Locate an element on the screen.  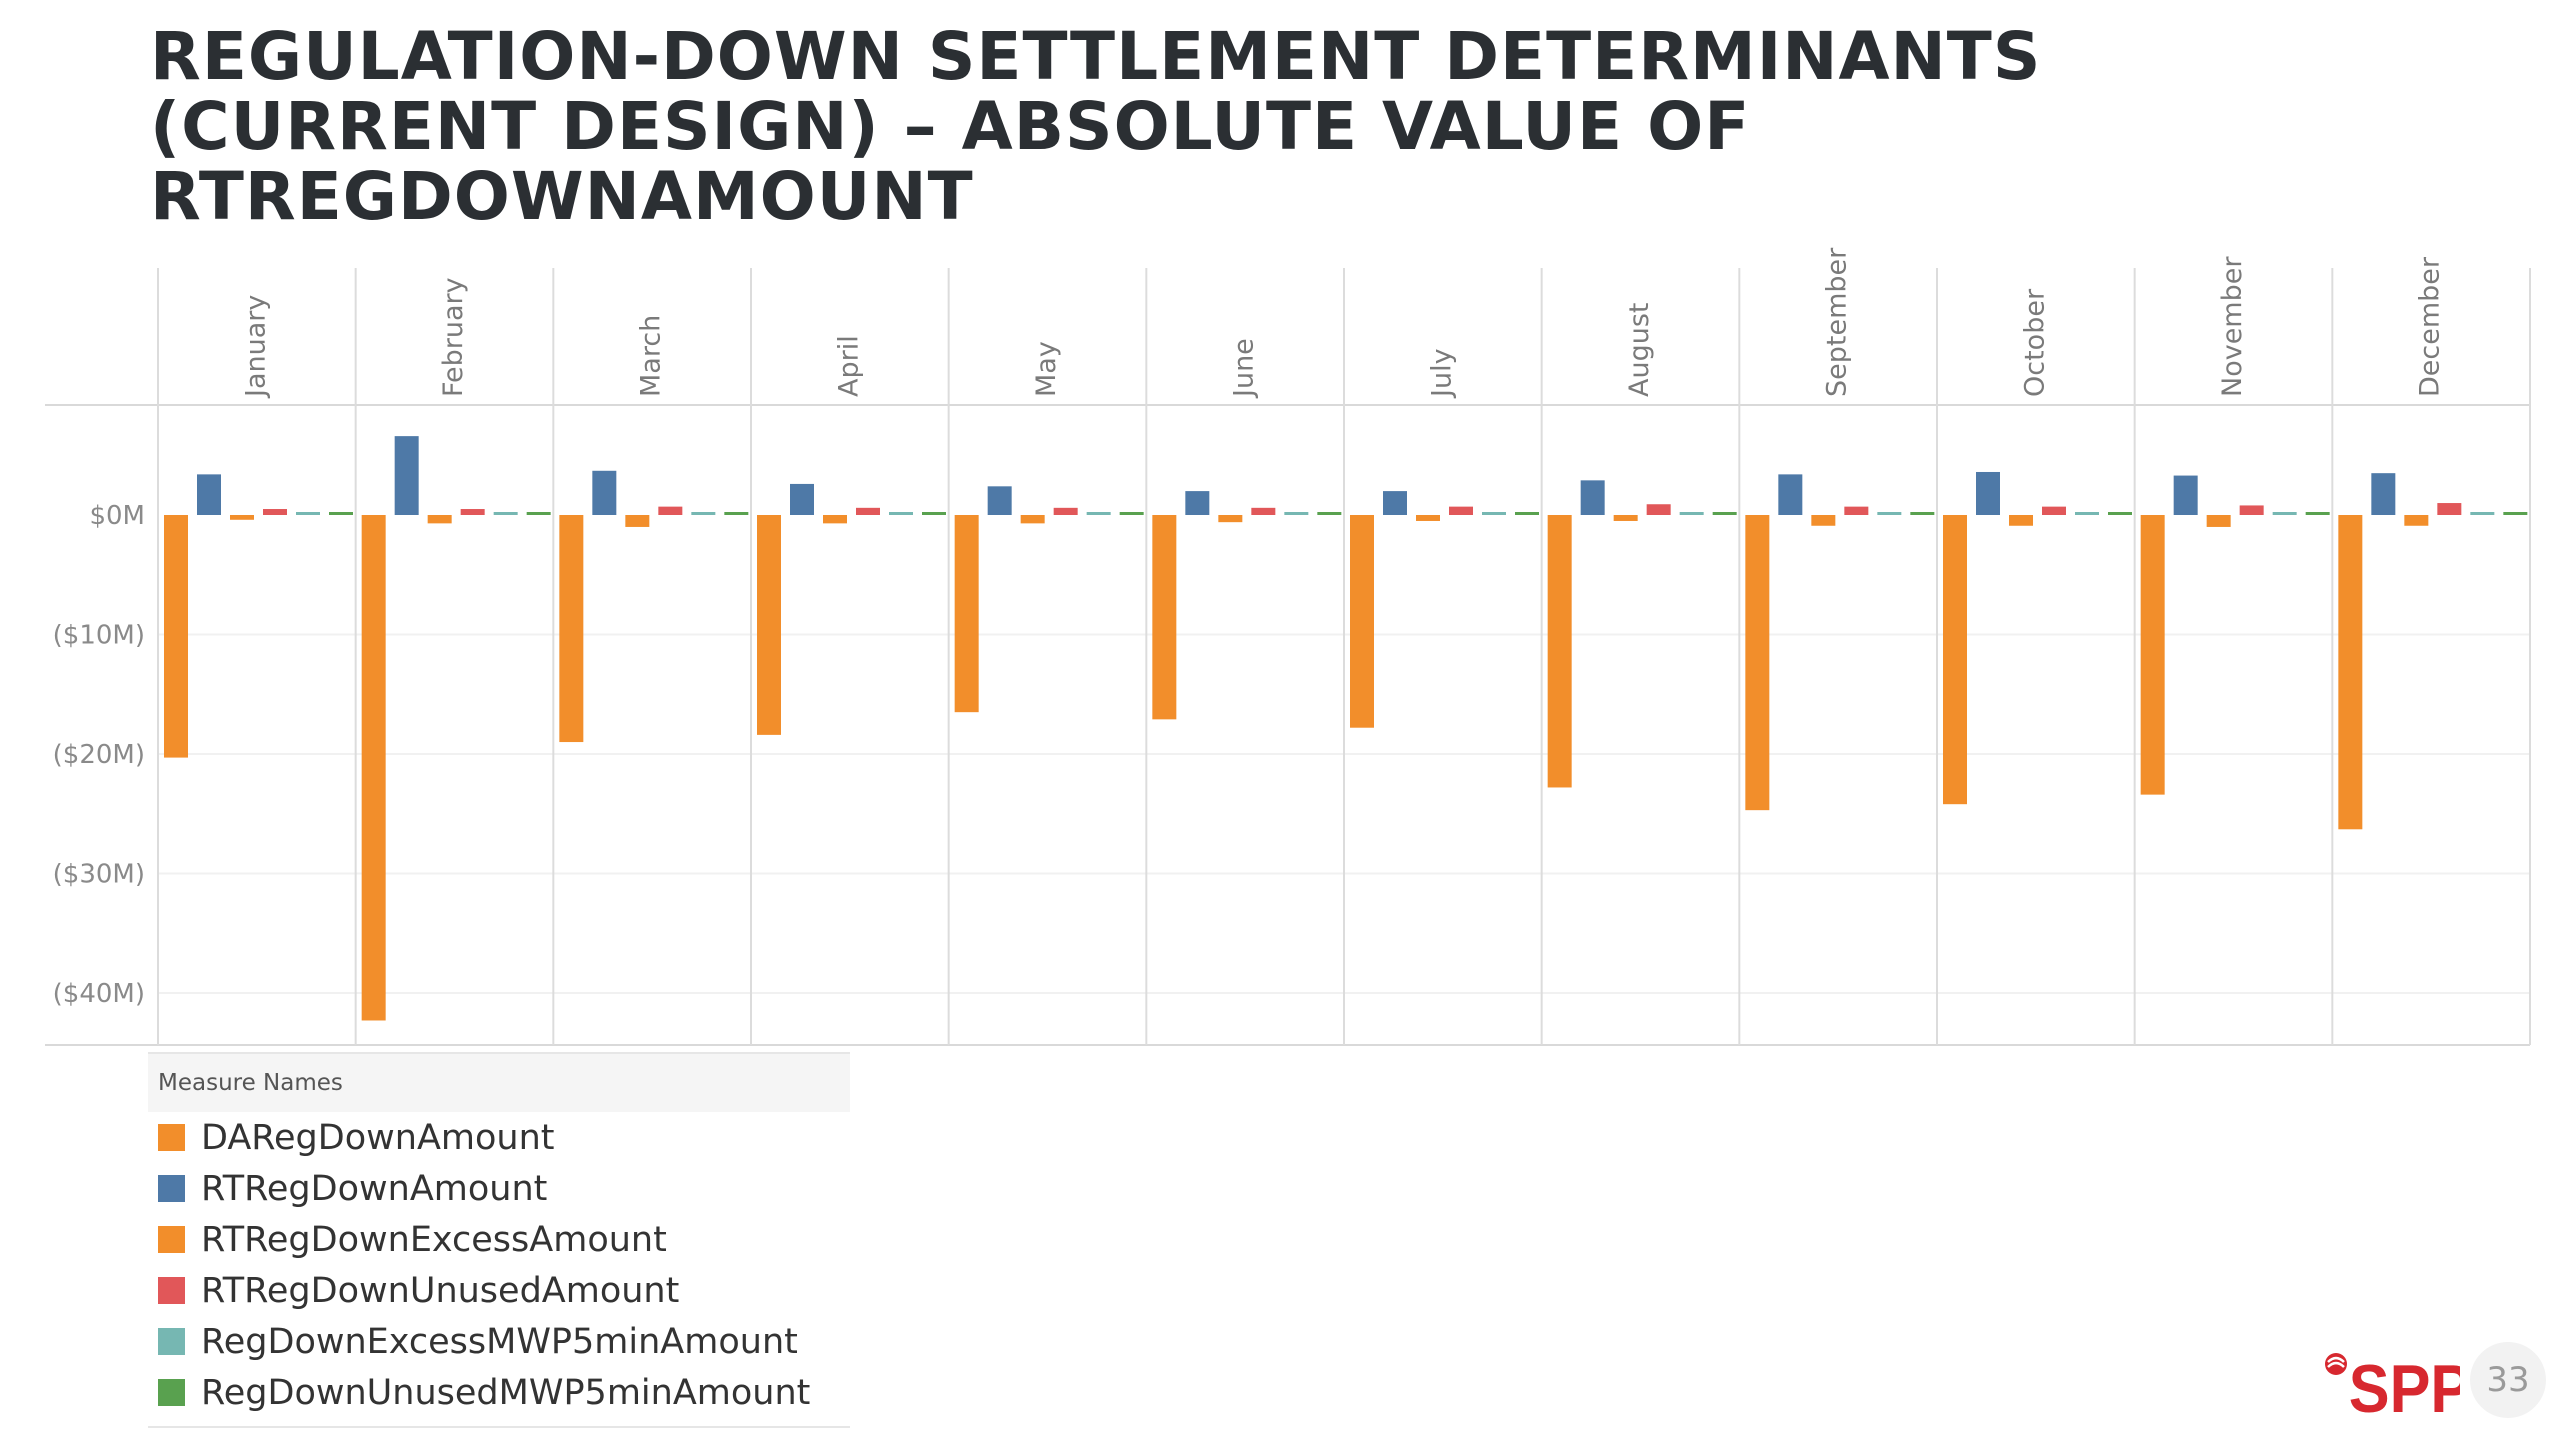
y-tick-label: ($30M) is located at coordinates (99, 875).